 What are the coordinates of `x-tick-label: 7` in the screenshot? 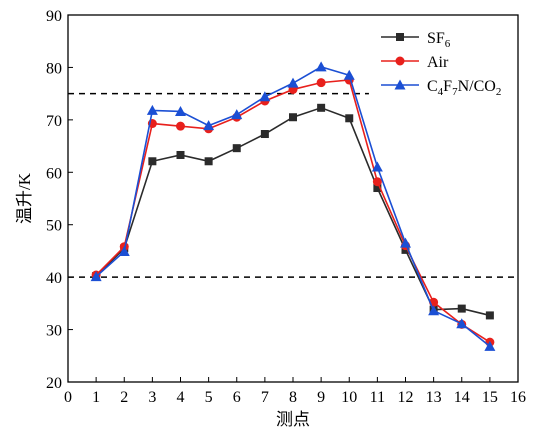 It's located at (265, 397).